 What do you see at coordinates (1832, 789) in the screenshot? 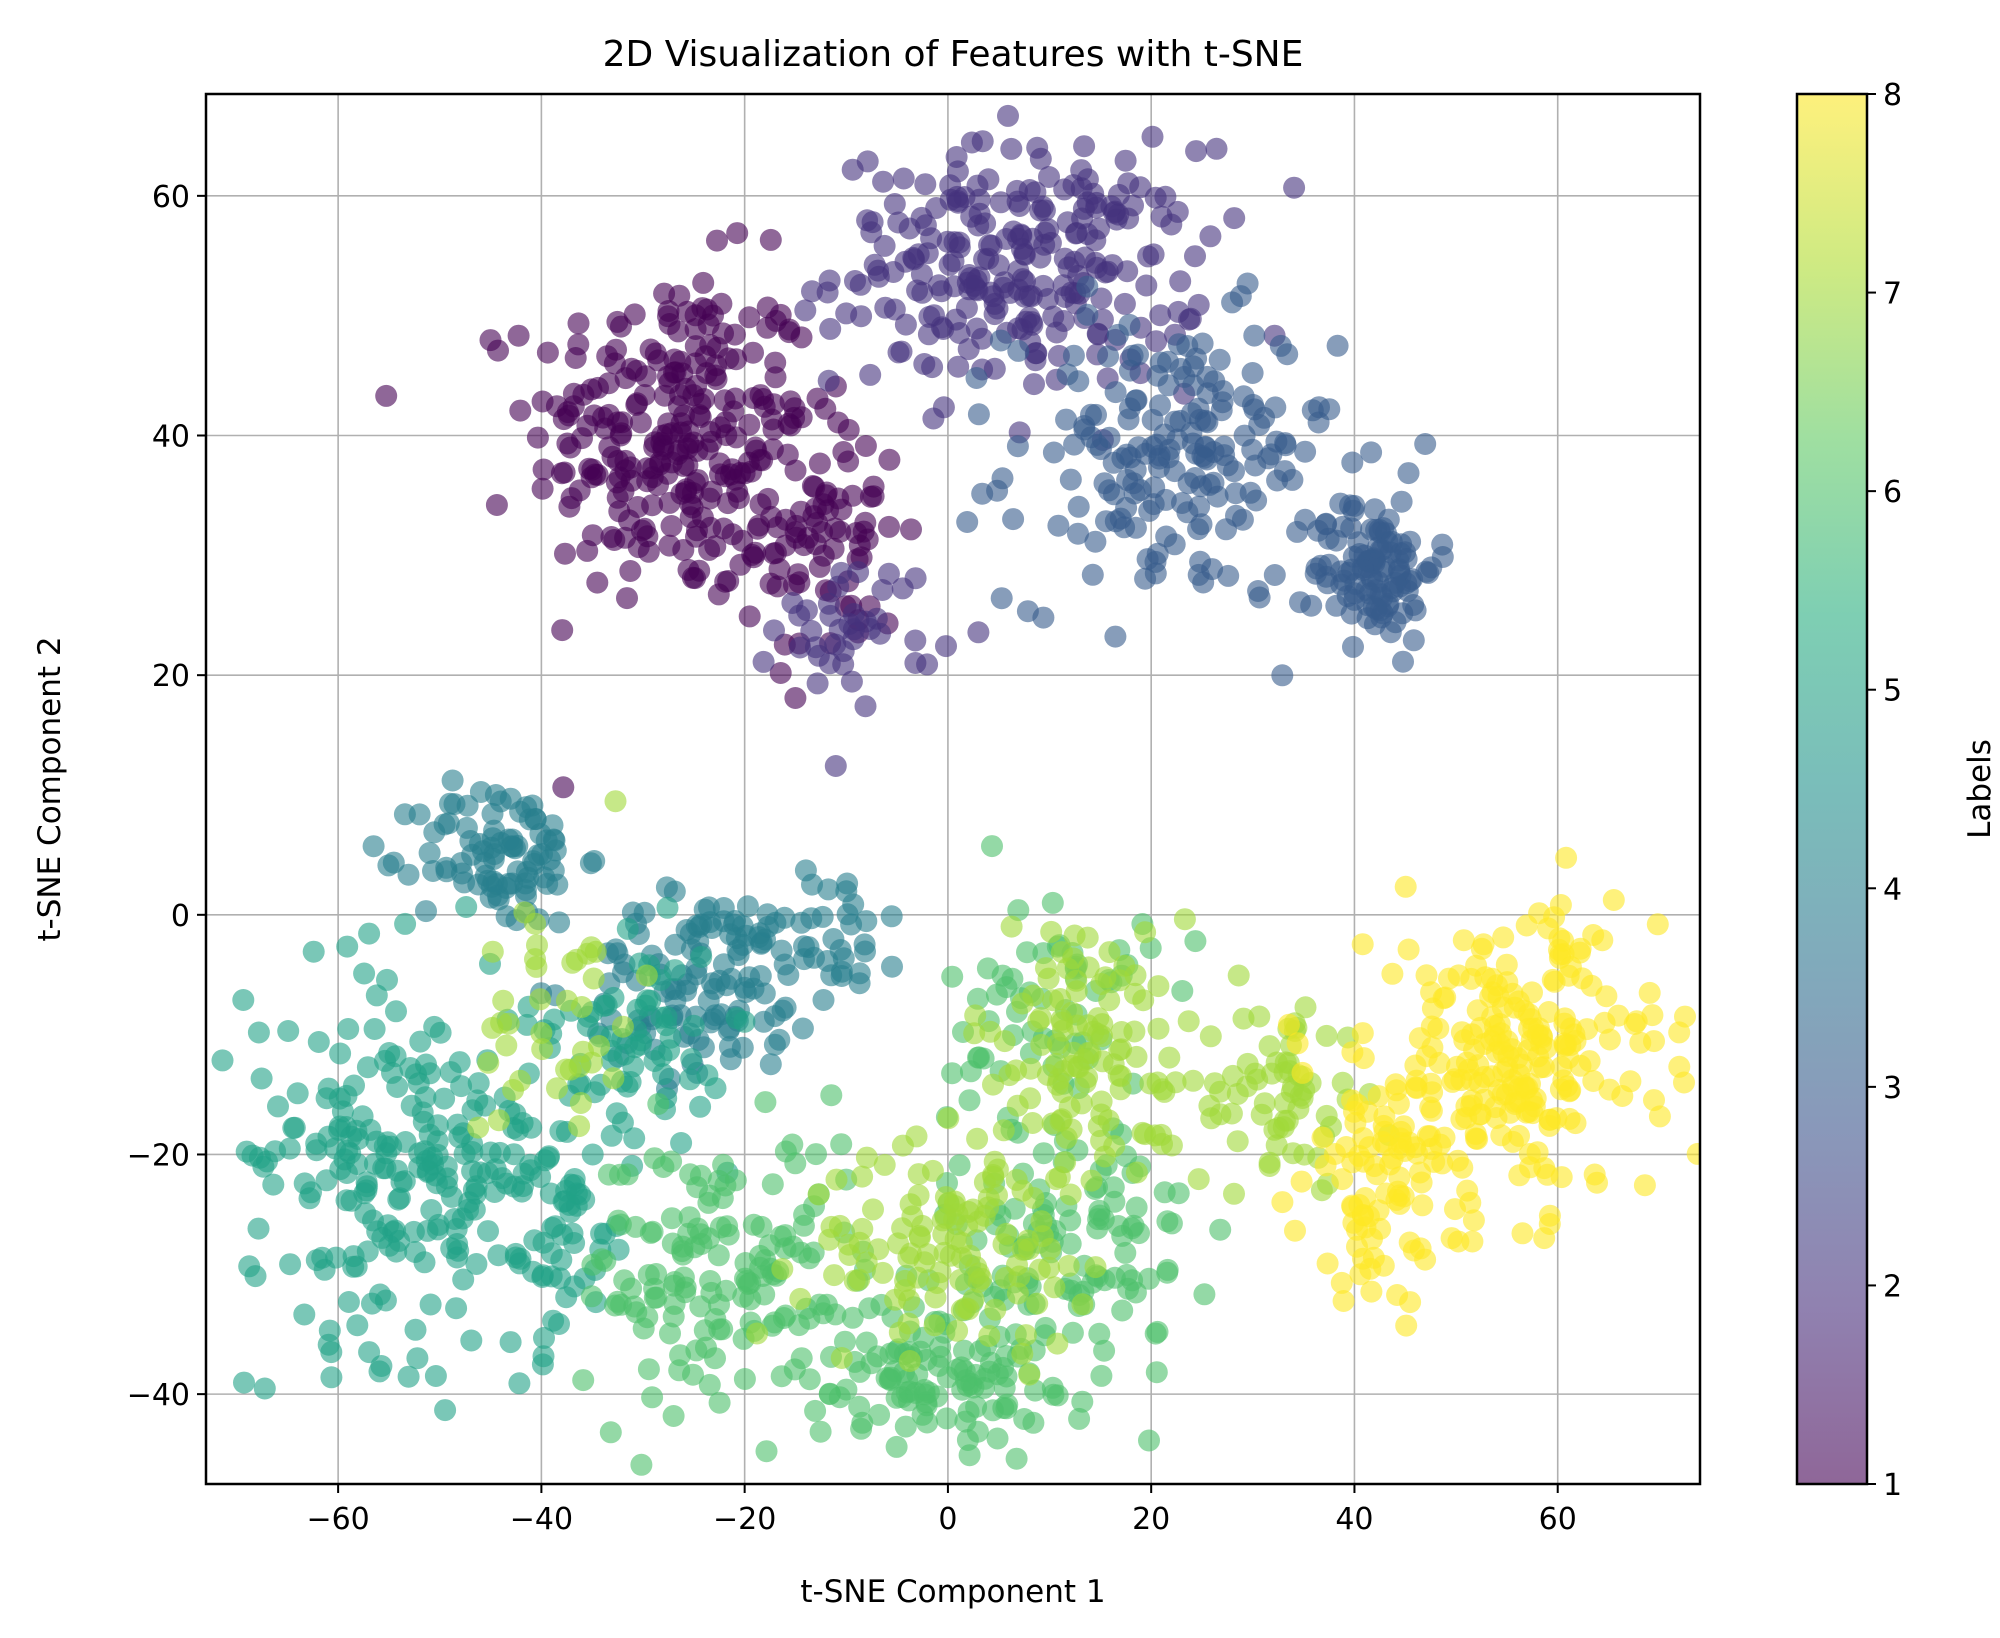
I see `colorbar` at bounding box center [1832, 789].